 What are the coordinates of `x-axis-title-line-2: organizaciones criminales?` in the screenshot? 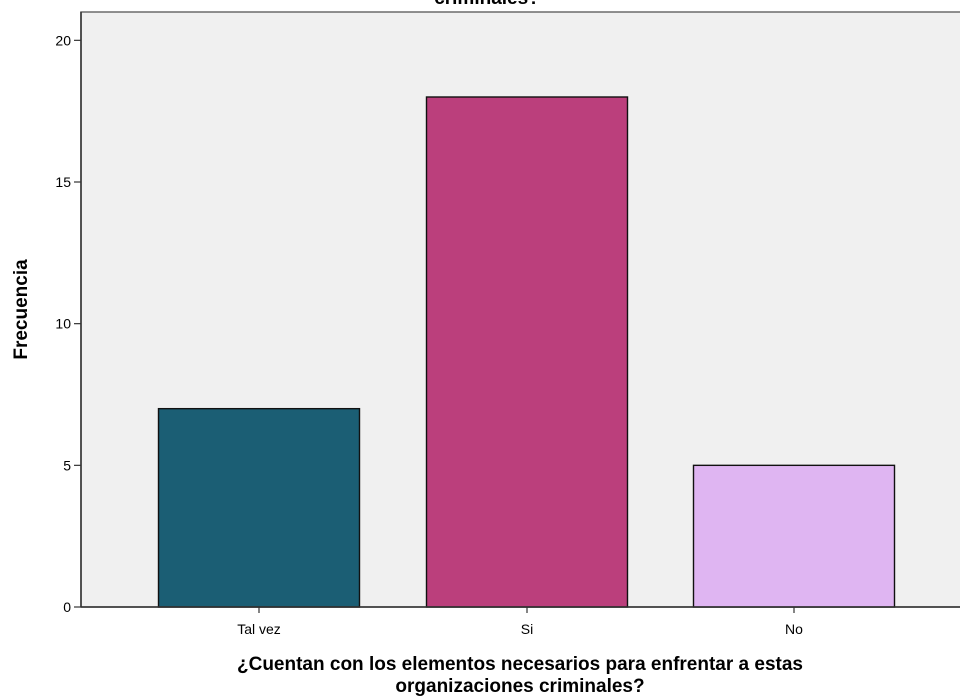 It's located at (519, 686).